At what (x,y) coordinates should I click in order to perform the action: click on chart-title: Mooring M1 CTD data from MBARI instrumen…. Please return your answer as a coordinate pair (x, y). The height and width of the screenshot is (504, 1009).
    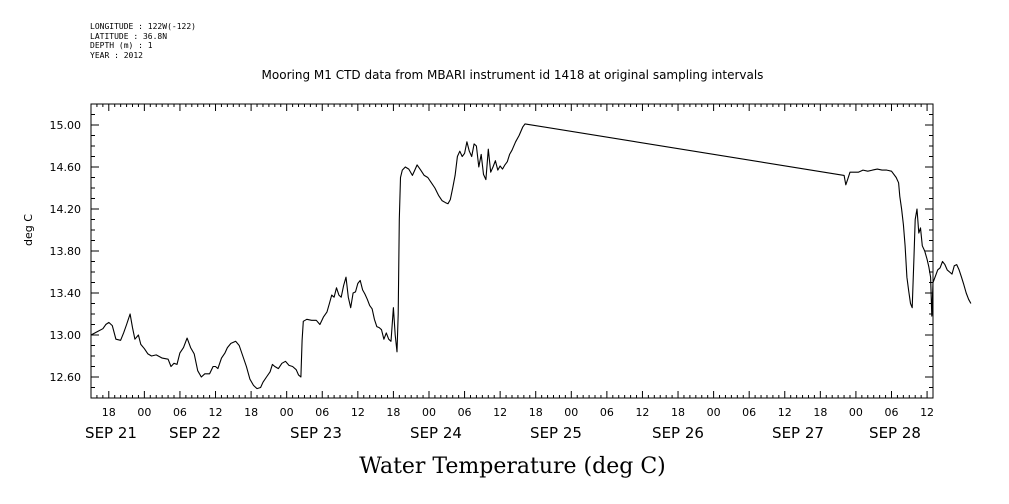
    Looking at the image, I should click on (512, 75).